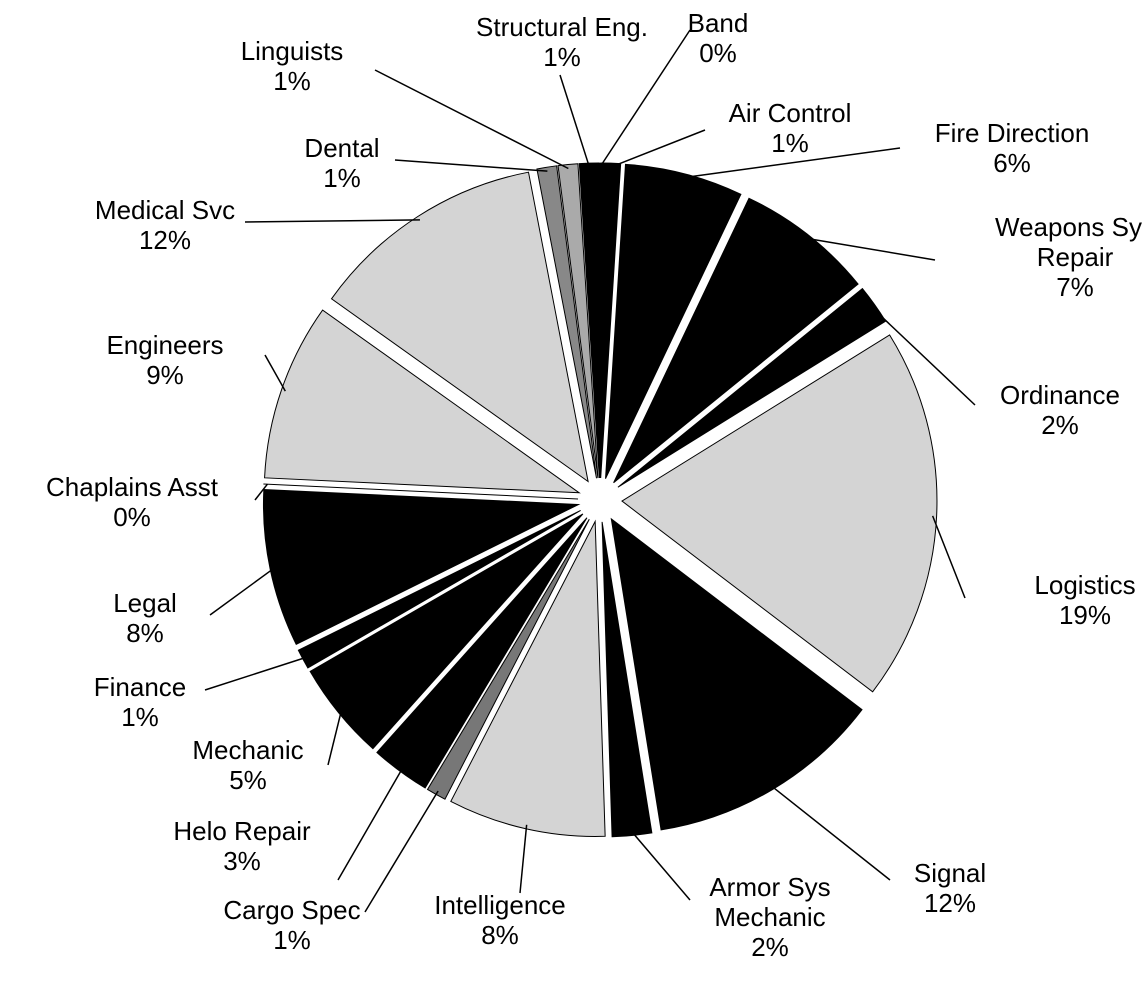  Describe the element at coordinates (1085, 615) in the screenshot. I see `value-label: 19%` at that location.